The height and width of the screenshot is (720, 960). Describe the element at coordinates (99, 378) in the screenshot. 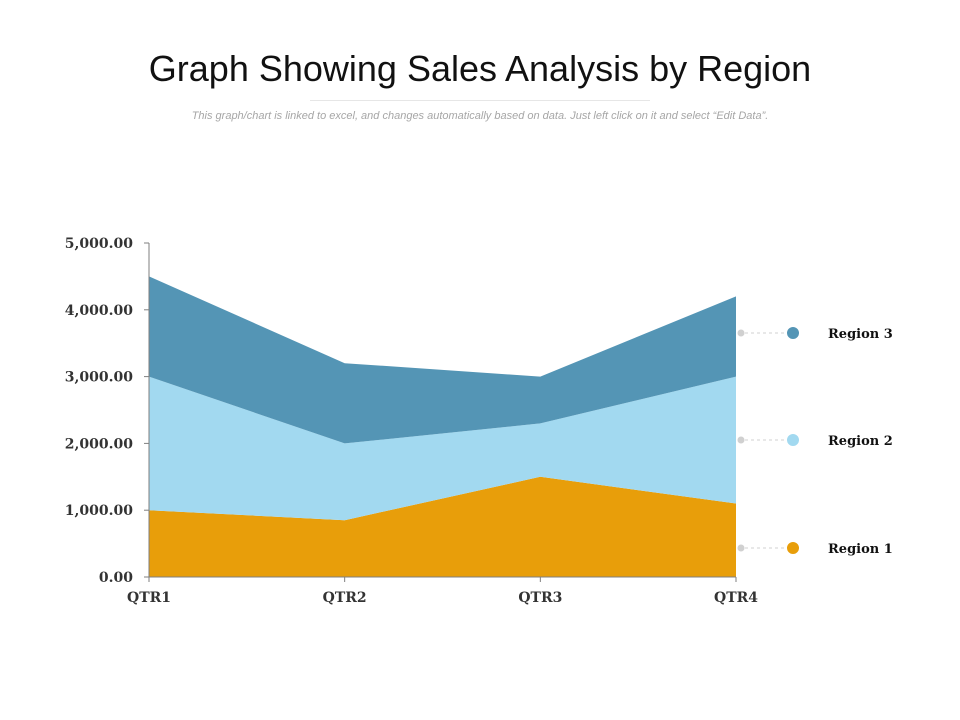

I see `y-tick-label: 3,000.00` at that location.